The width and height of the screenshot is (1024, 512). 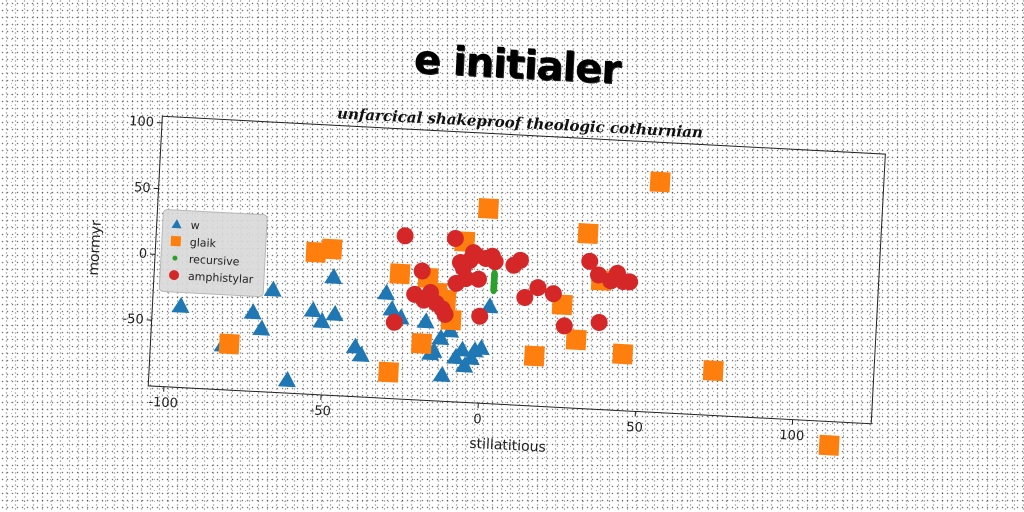 I want to click on x-tick-label: 50, so click(x=634, y=428).